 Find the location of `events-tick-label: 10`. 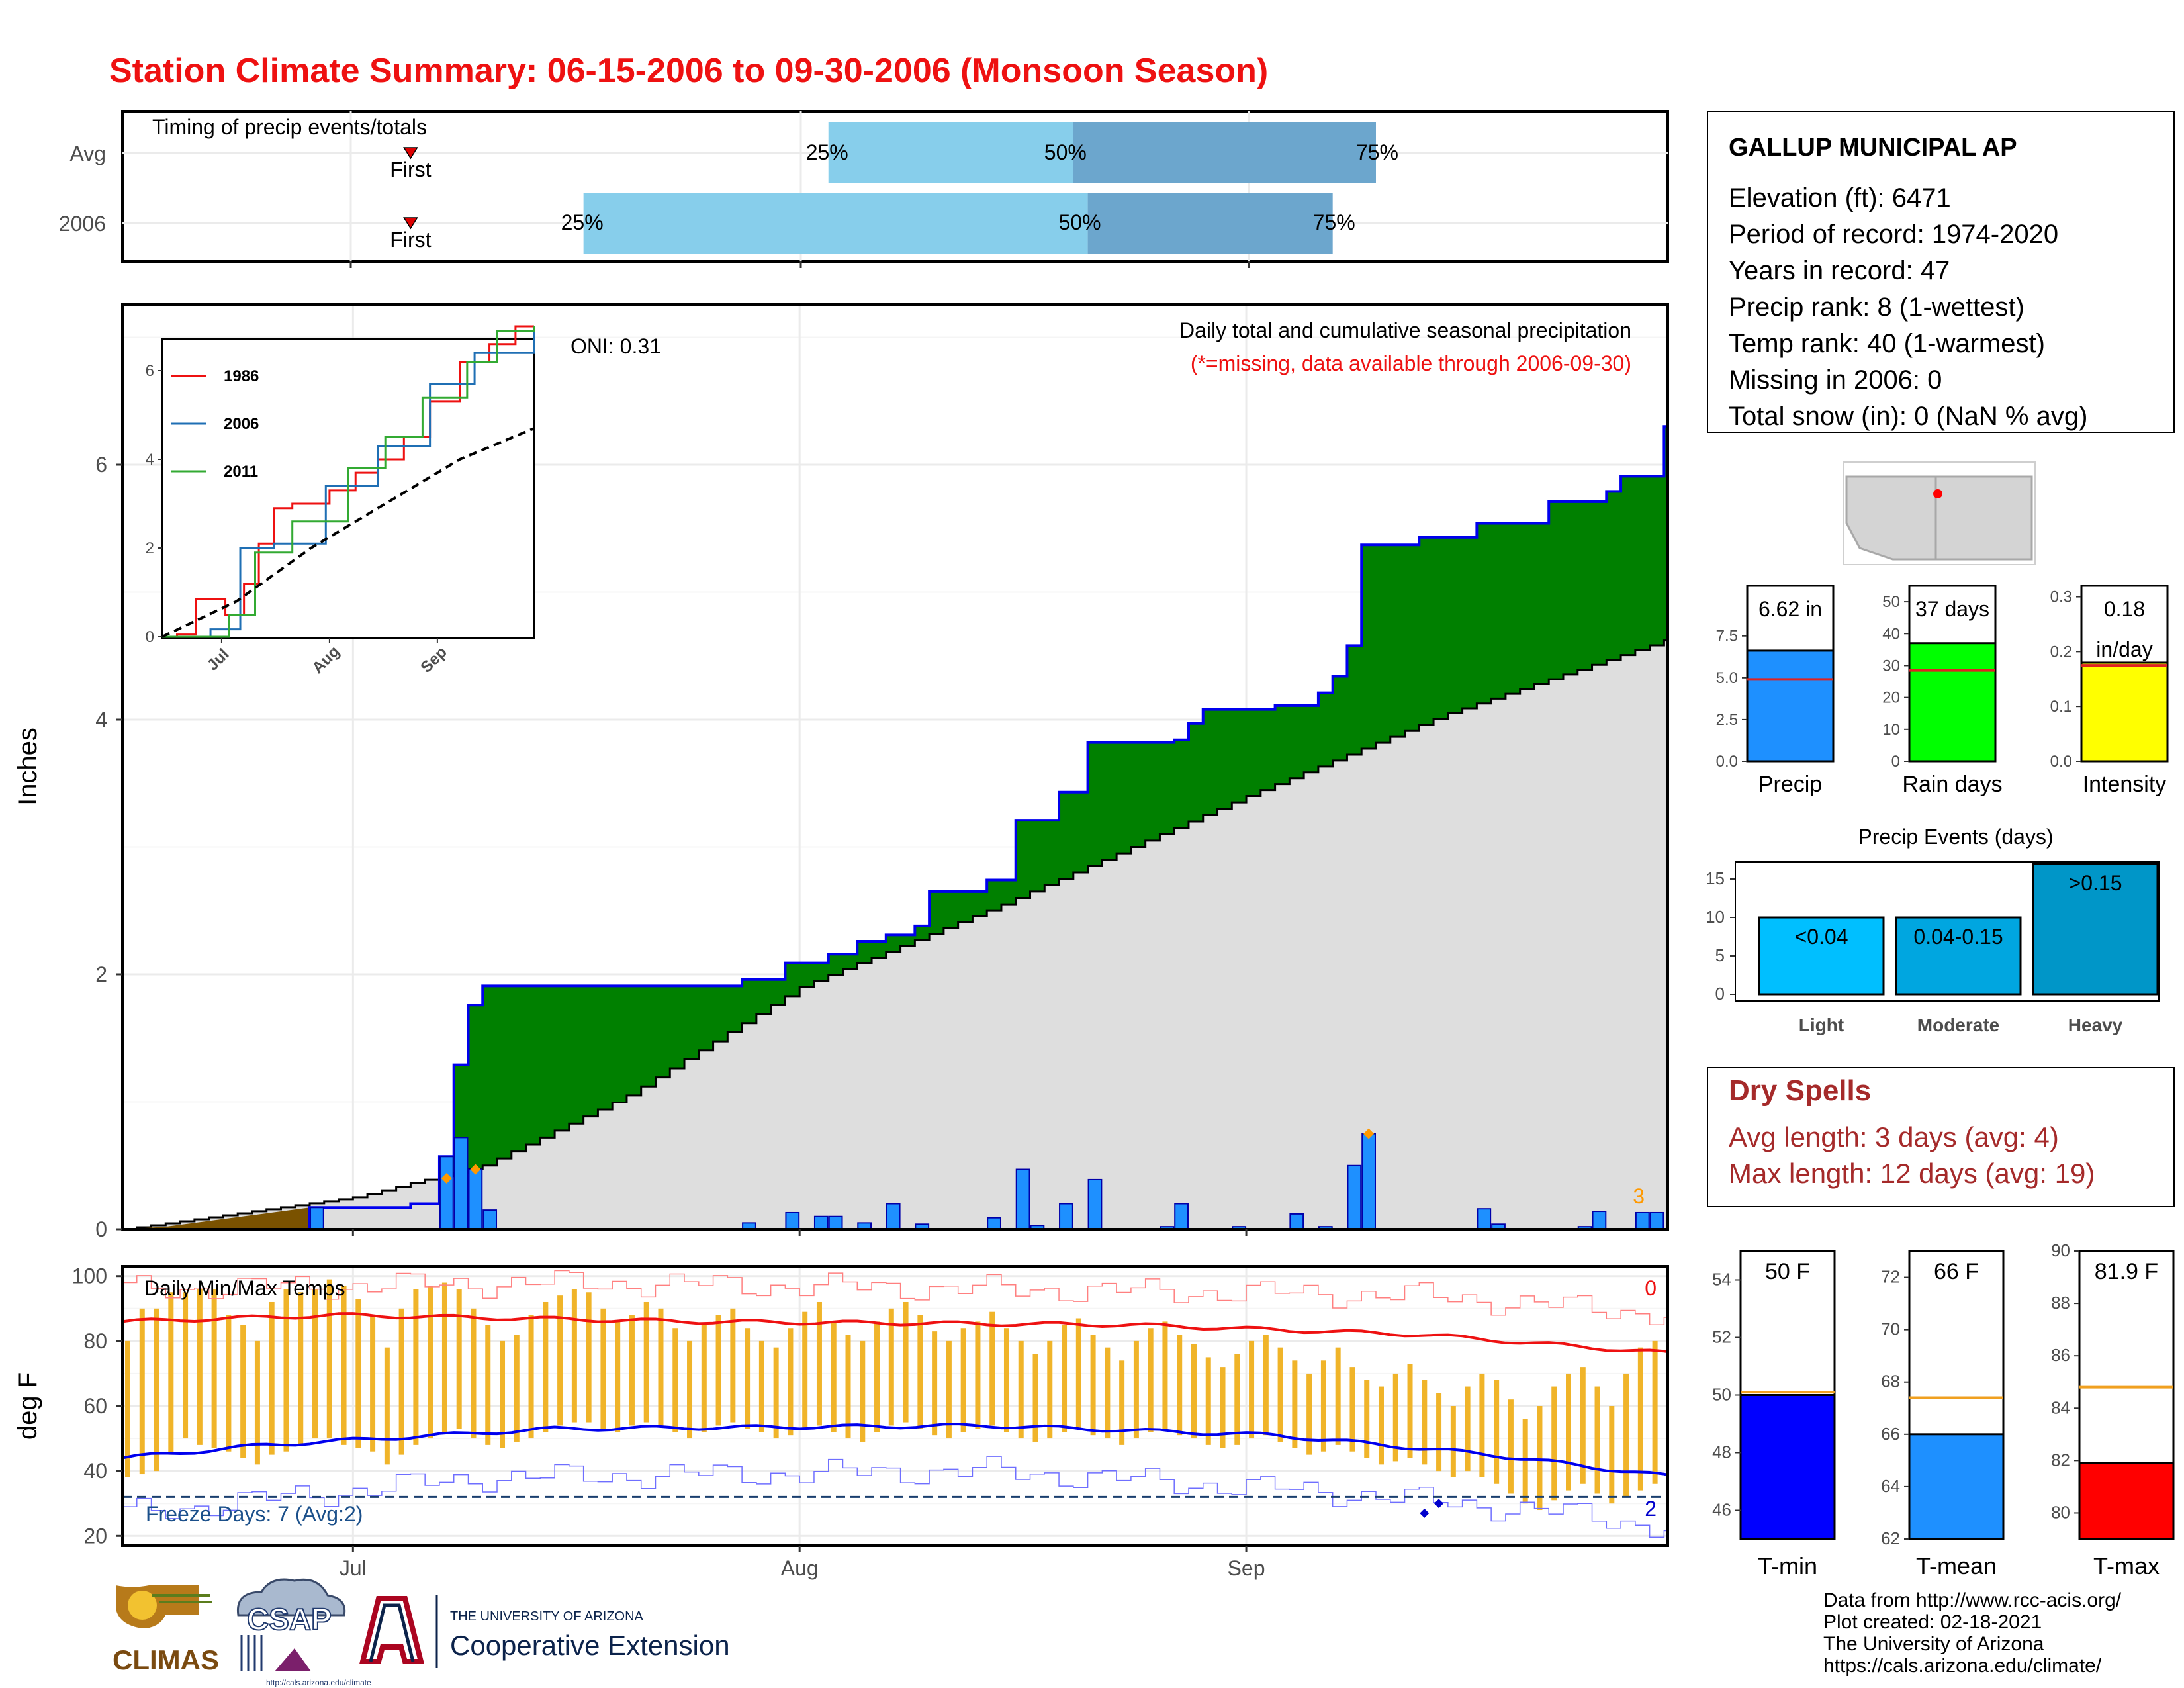

events-tick-label: 10 is located at coordinates (1715, 917).